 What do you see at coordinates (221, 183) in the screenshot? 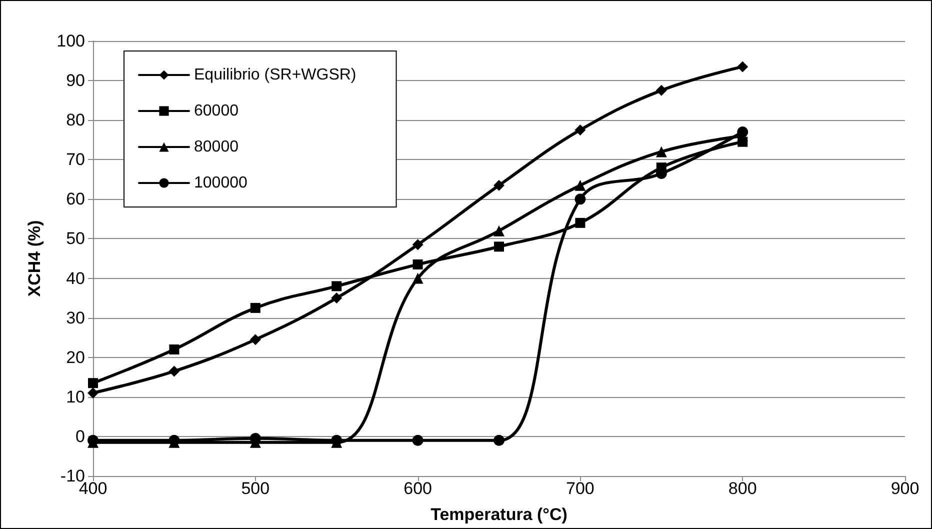
I see `legend-label: 100000` at bounding box center [221, 183].